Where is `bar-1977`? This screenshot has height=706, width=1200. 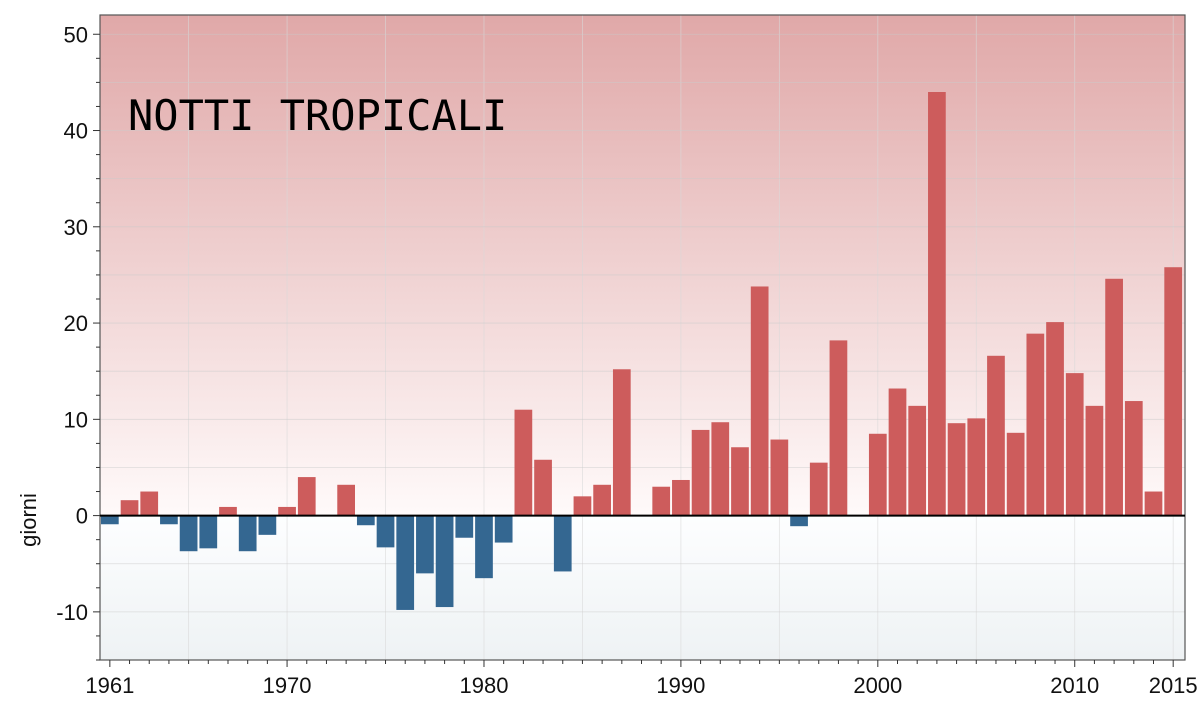 bar-1977 is located at coordinates (425, 544).